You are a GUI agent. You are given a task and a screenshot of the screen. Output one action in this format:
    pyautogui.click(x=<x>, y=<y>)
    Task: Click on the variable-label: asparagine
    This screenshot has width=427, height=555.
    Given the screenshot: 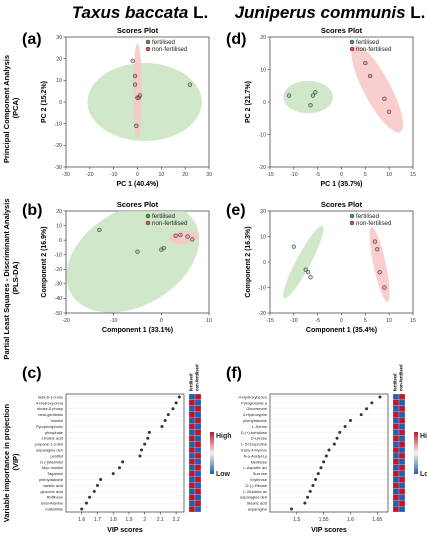 What is the action you would take?
    pyautogui.click(x=257, y=508)
    